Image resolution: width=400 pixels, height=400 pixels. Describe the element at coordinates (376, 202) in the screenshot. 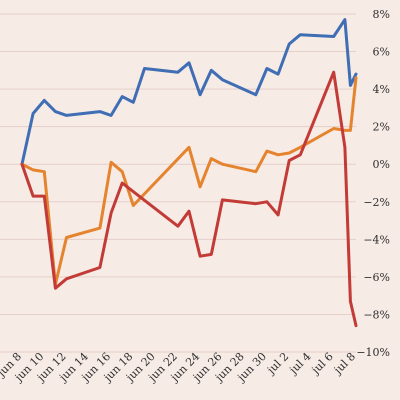

I see `y-tick-label: −2%` at that location.